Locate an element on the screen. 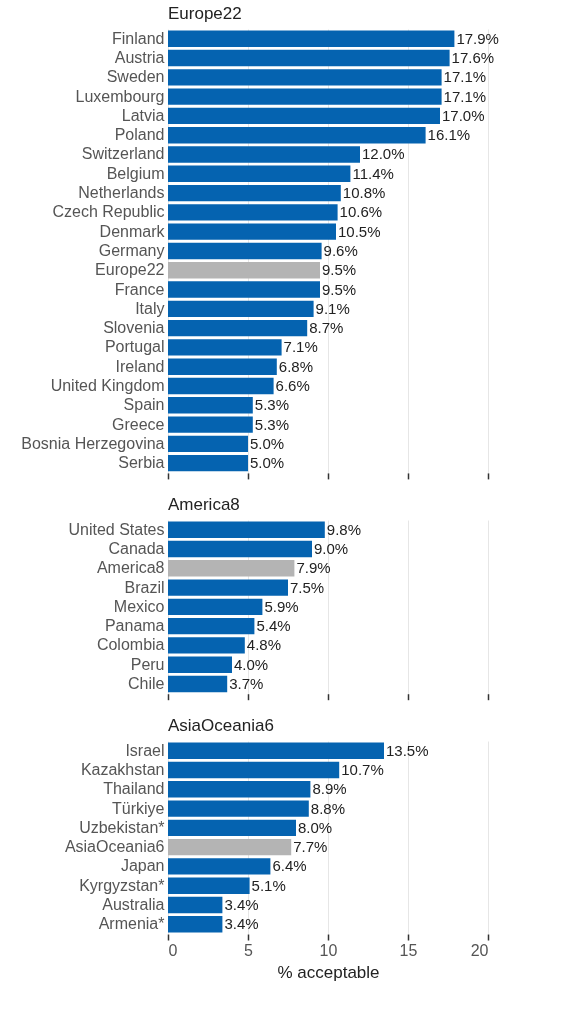 The height and width of the screenshot is (1009, 574). data-label: 9.0% is located at coordinates (331, 549).